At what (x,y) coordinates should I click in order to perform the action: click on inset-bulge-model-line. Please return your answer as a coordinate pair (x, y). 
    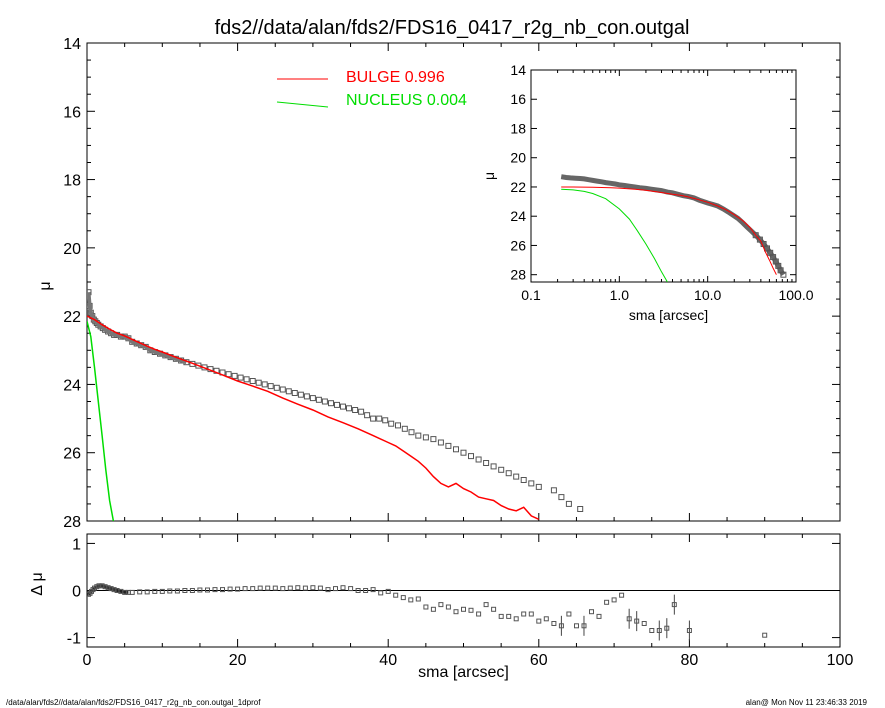
    Looking at the image, I should click on (669, 230).